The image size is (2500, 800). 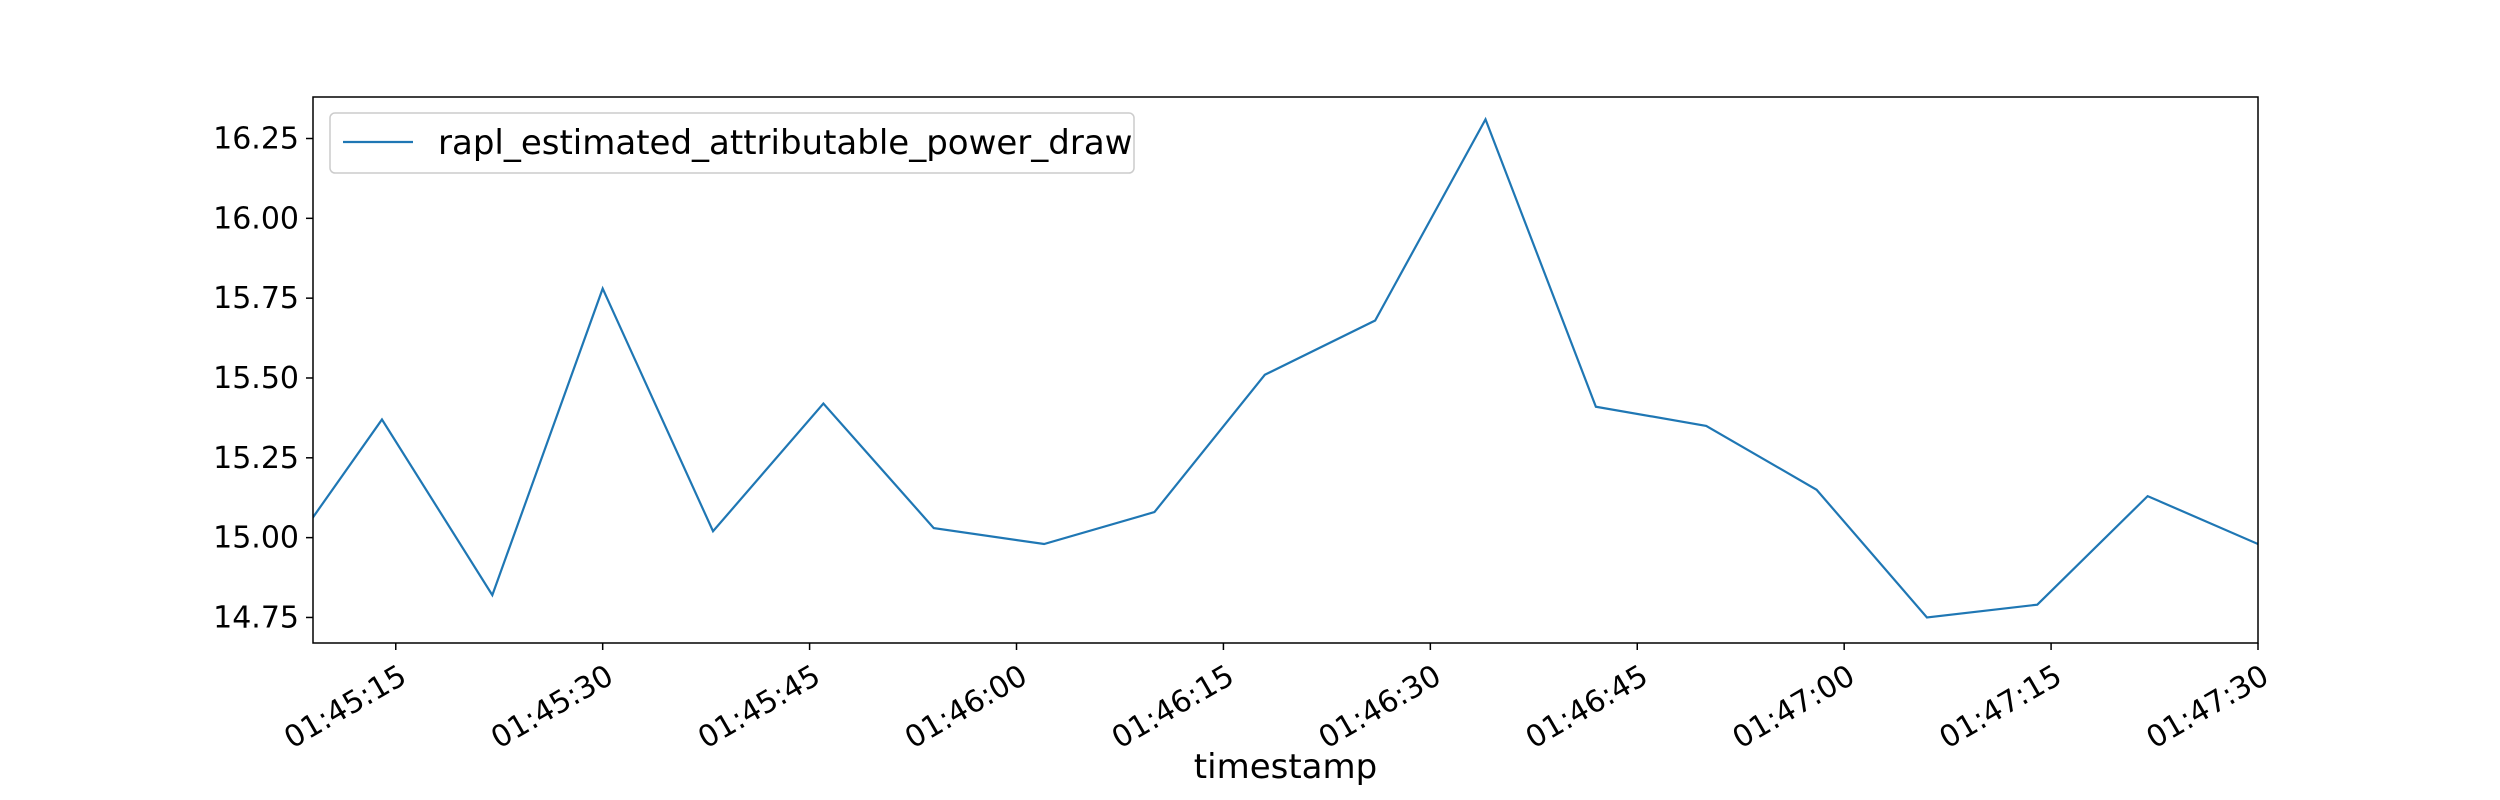 I want to click on legend: rapl_estimated_attributable_power_draw, so click(x=732, y=143).